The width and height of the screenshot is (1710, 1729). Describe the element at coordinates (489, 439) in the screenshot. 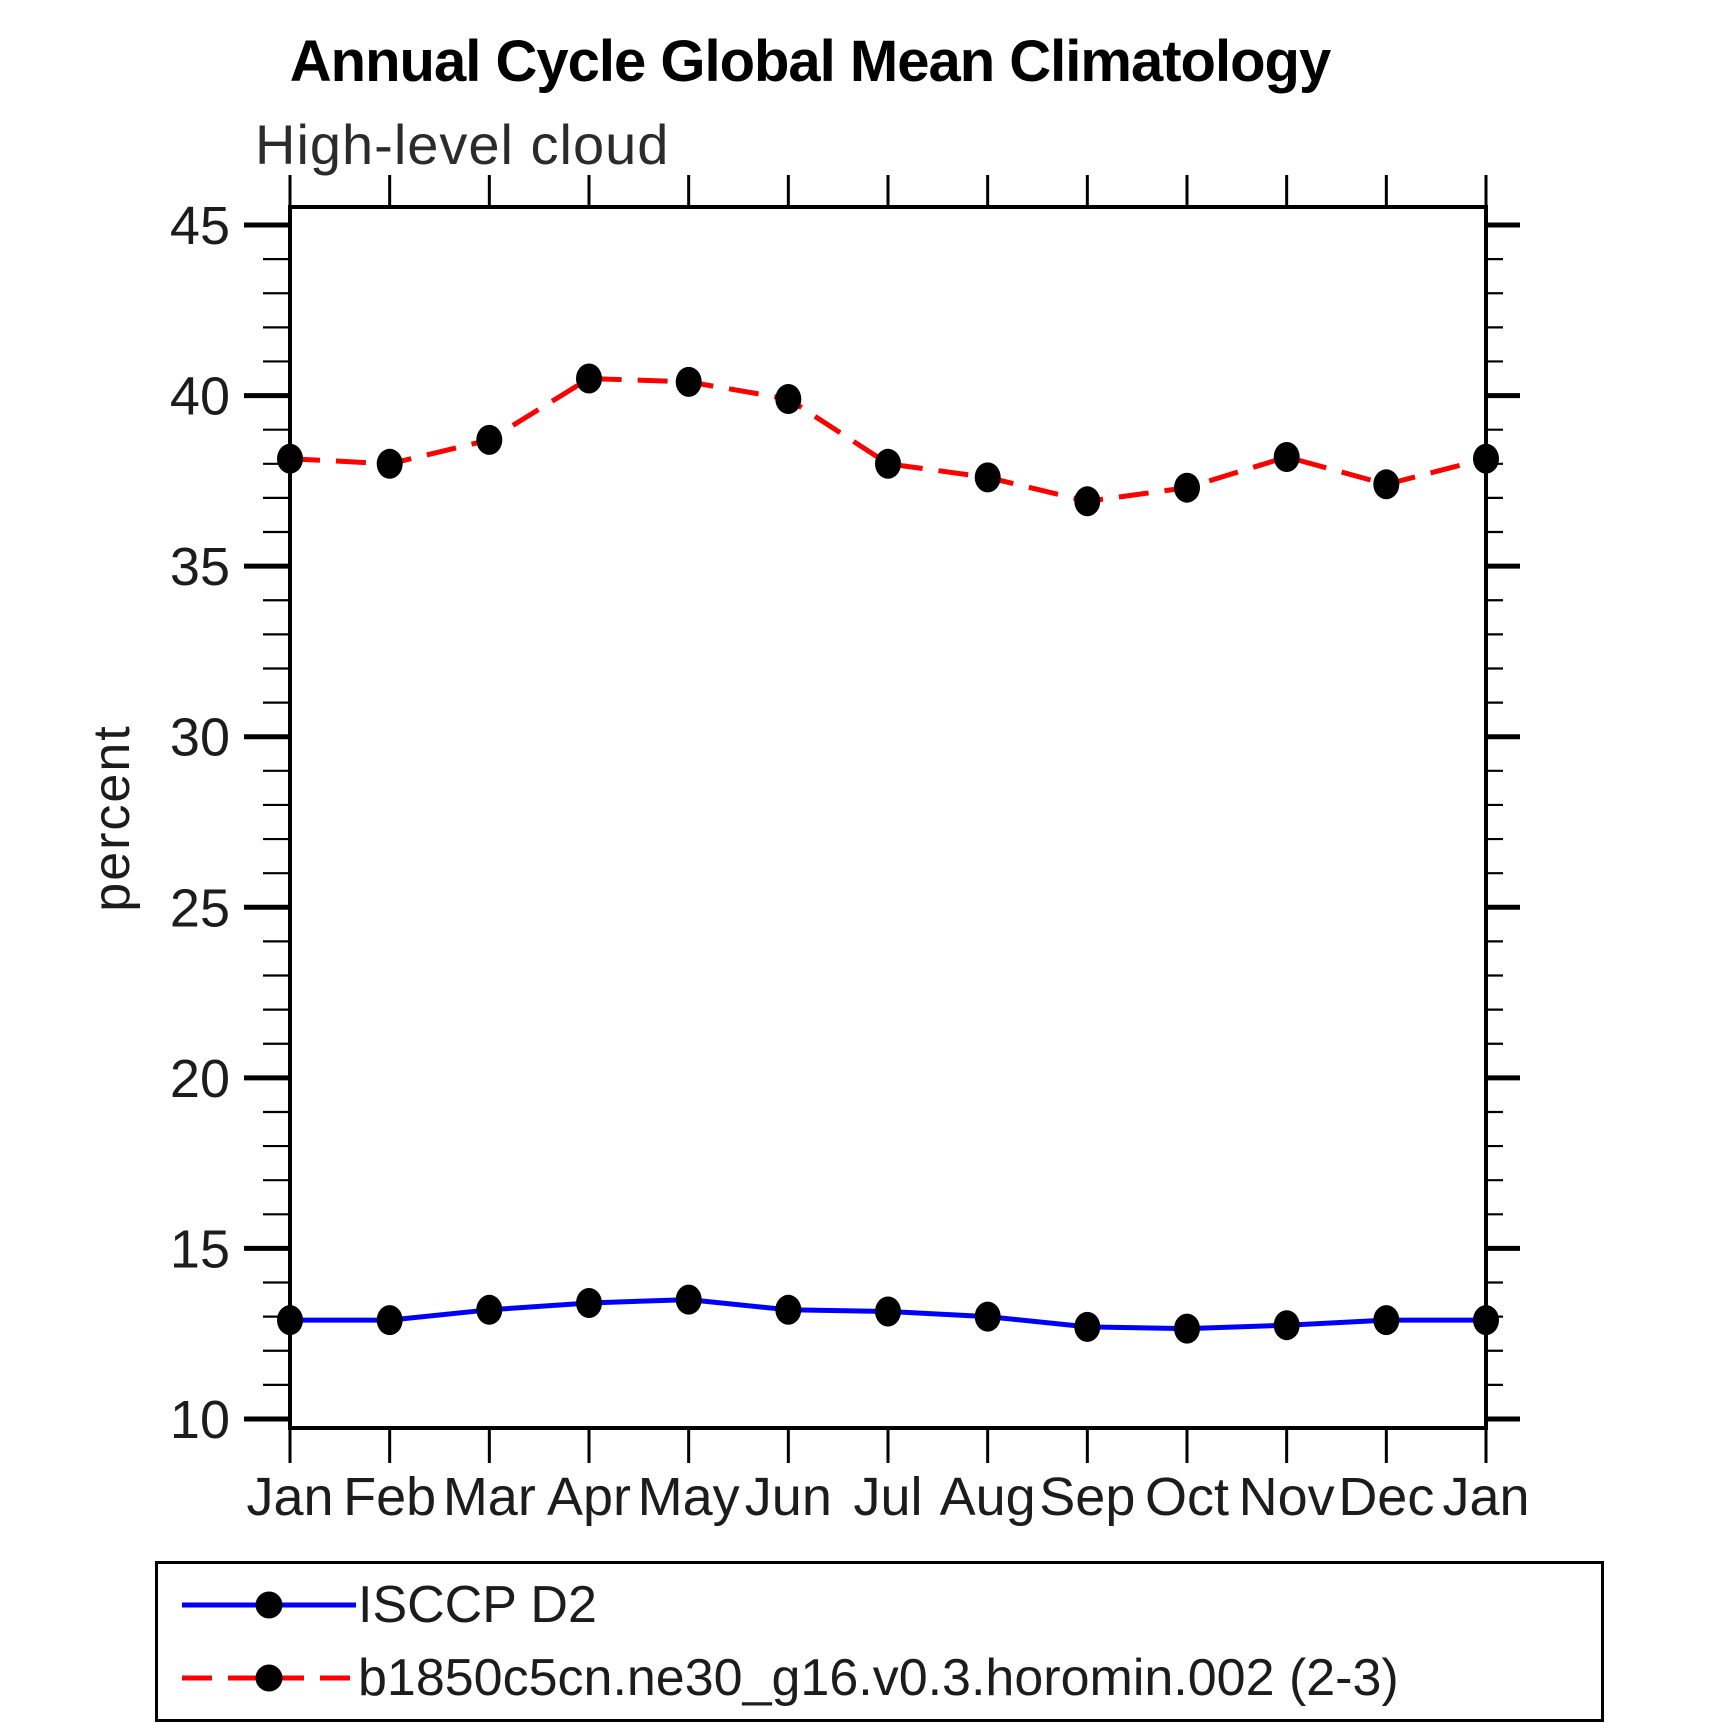

I see `data-point-s1-Mar` at that location.